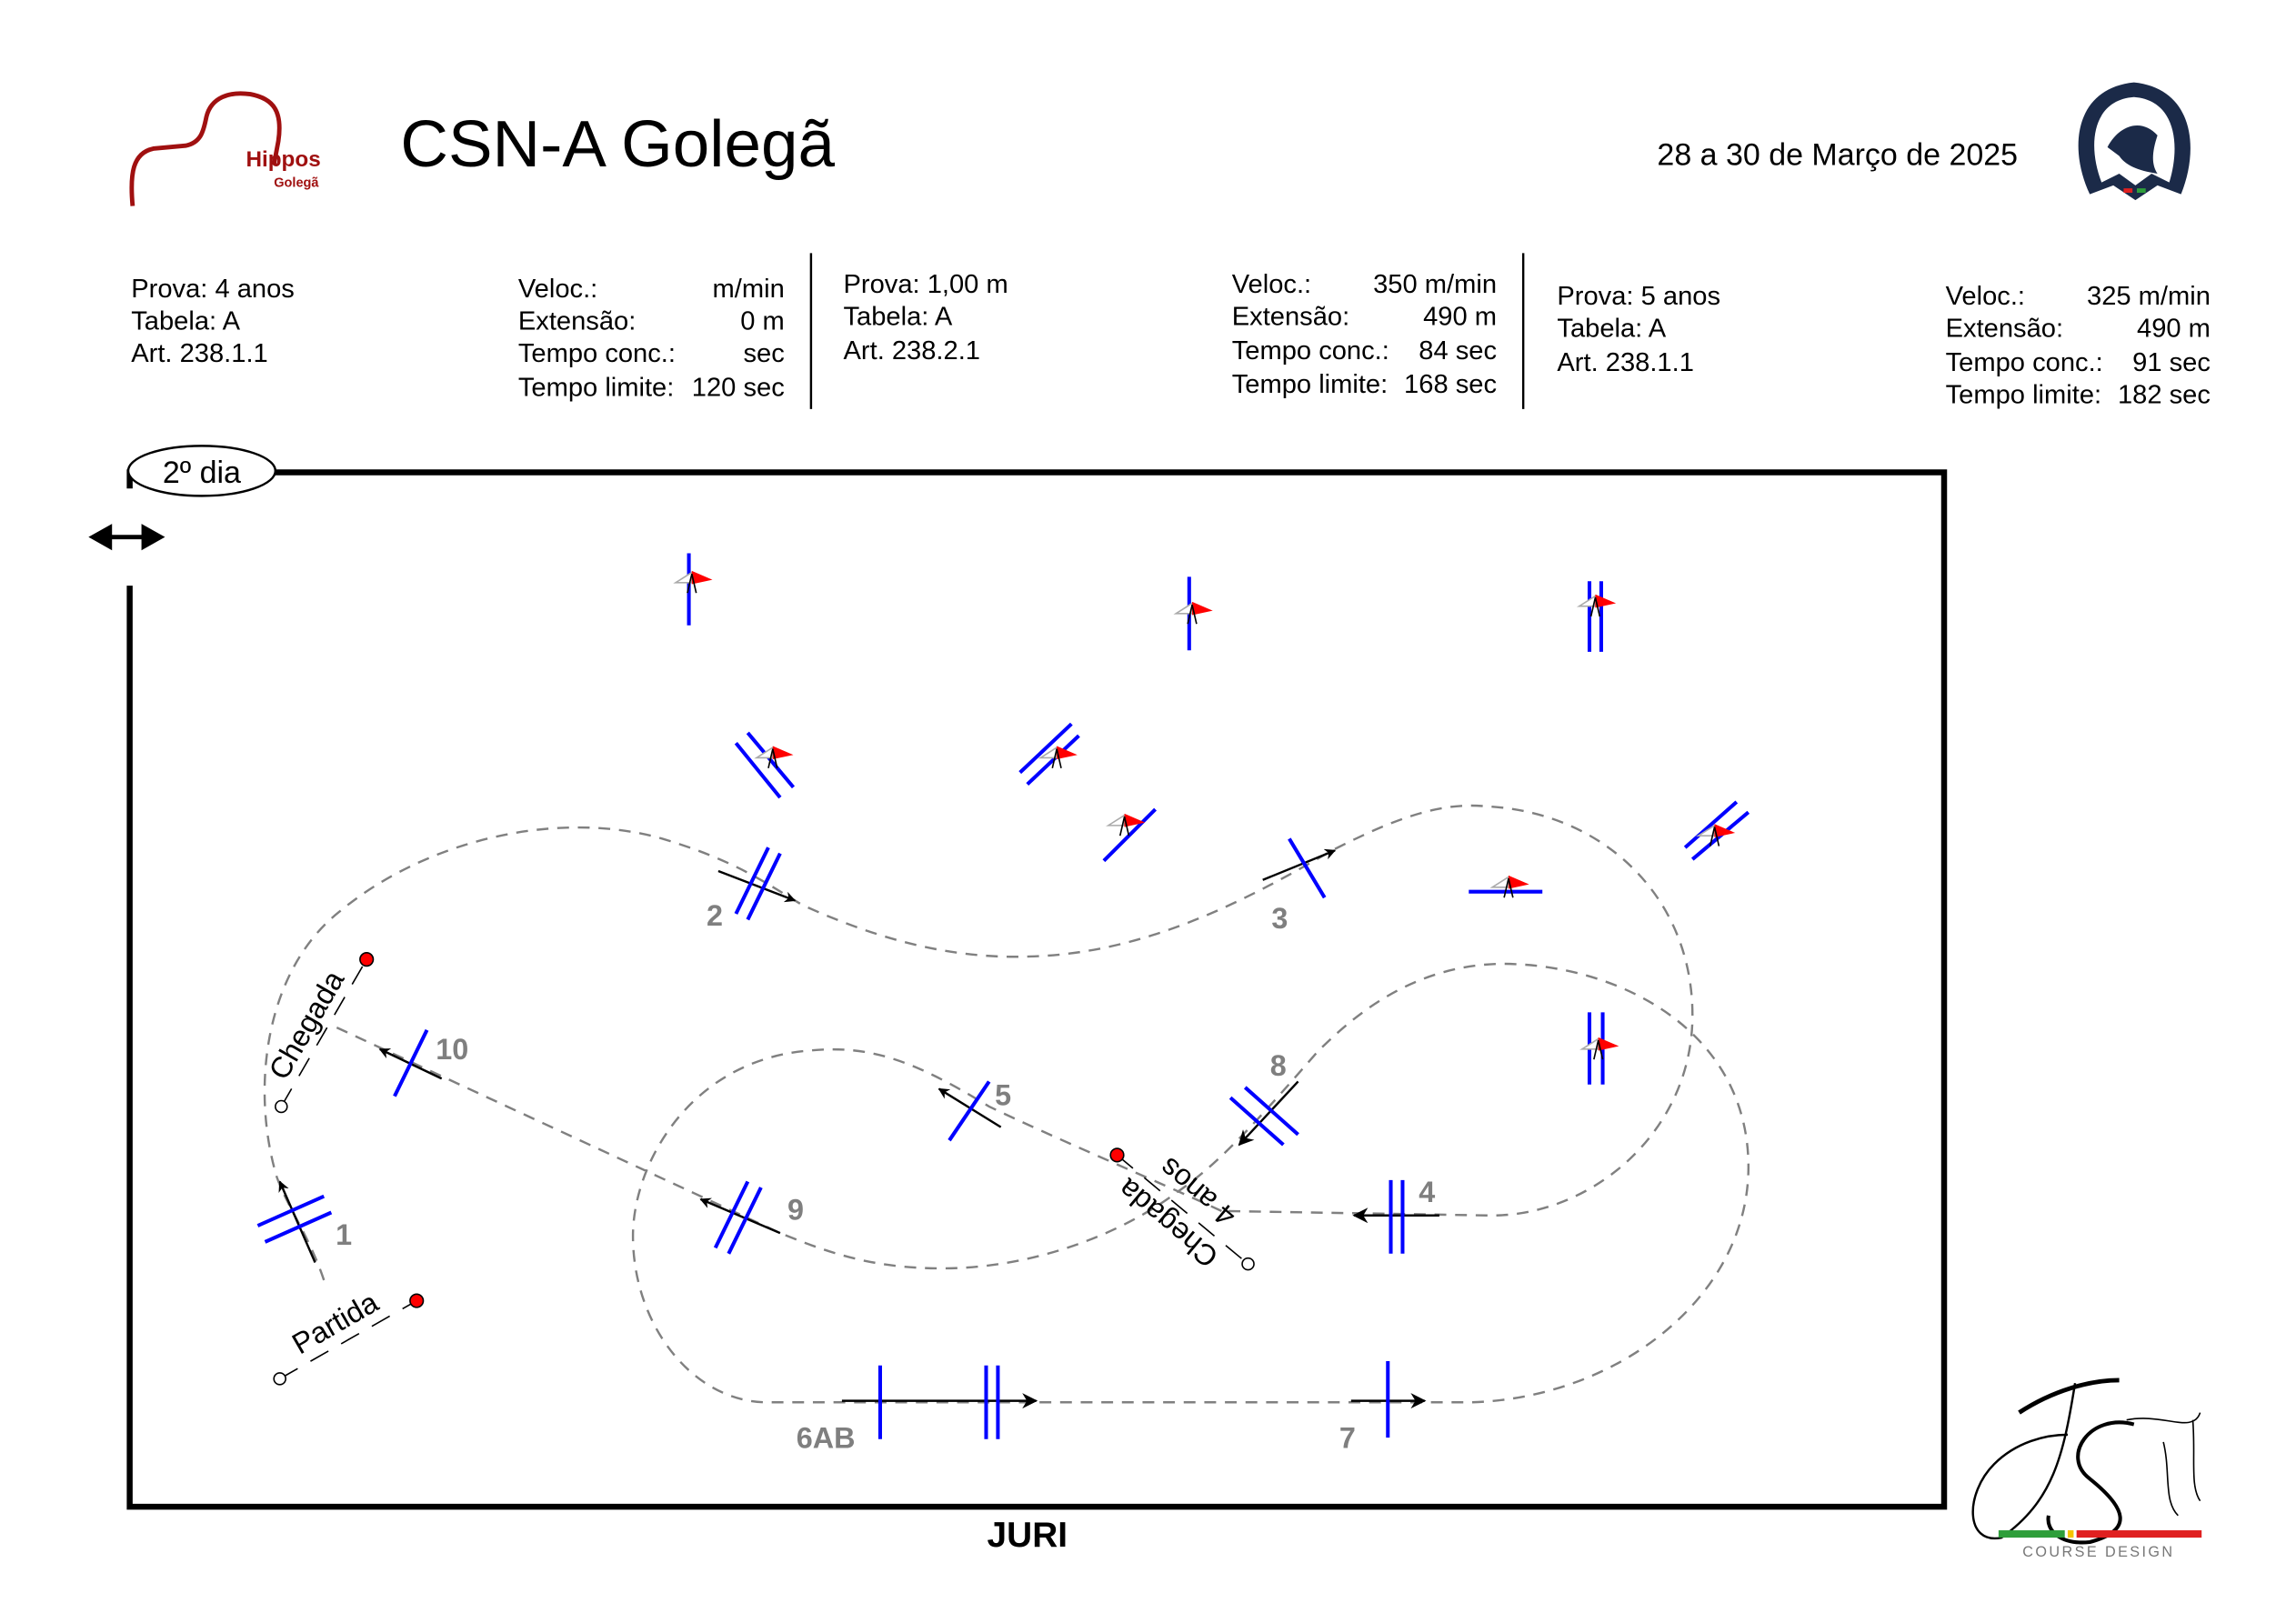 The width and height of the screenshot is (2296, 1623). I want to click on fence-6ab: 6AB, so click(898, 1409).